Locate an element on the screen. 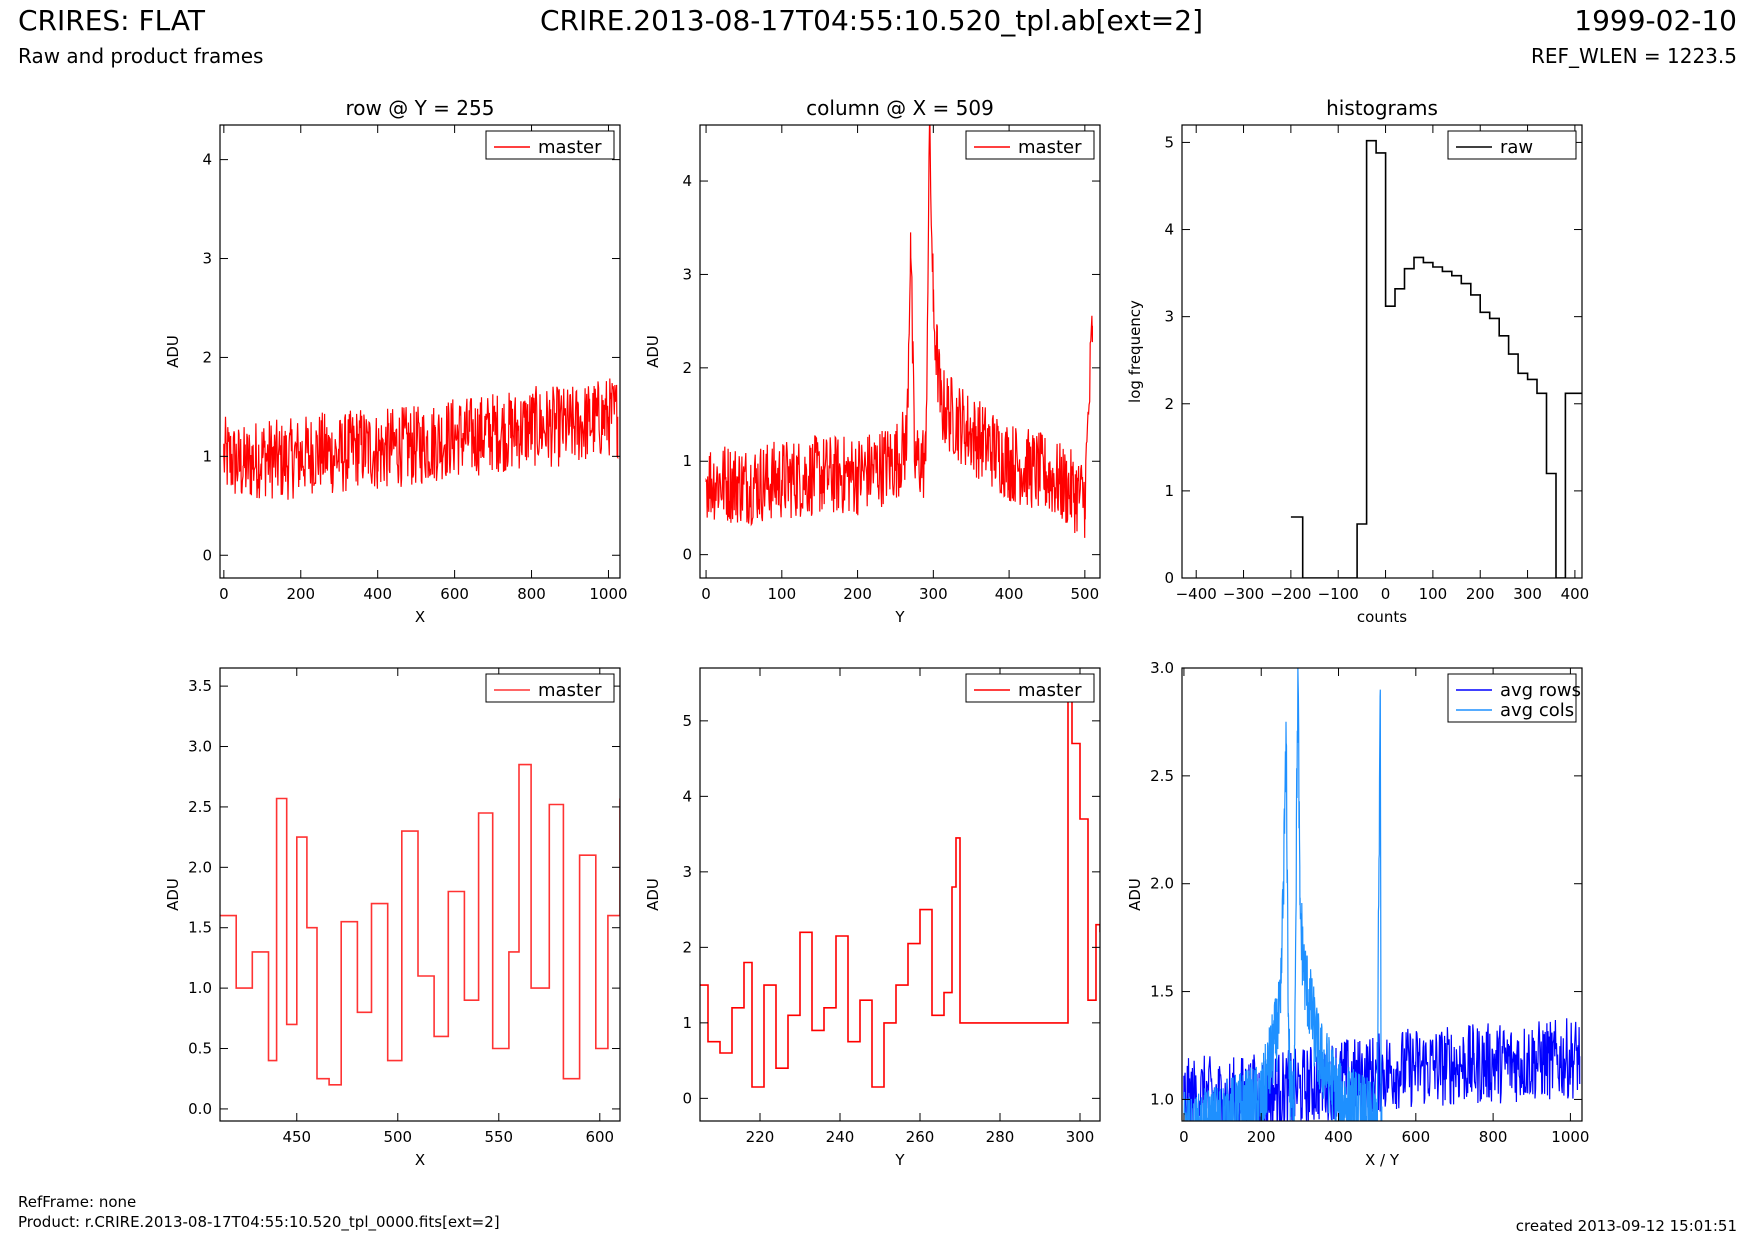 The width and height of the screenshot is (1755, 1245). x-tick-label: −200 is located at coordinates (1290, 594).